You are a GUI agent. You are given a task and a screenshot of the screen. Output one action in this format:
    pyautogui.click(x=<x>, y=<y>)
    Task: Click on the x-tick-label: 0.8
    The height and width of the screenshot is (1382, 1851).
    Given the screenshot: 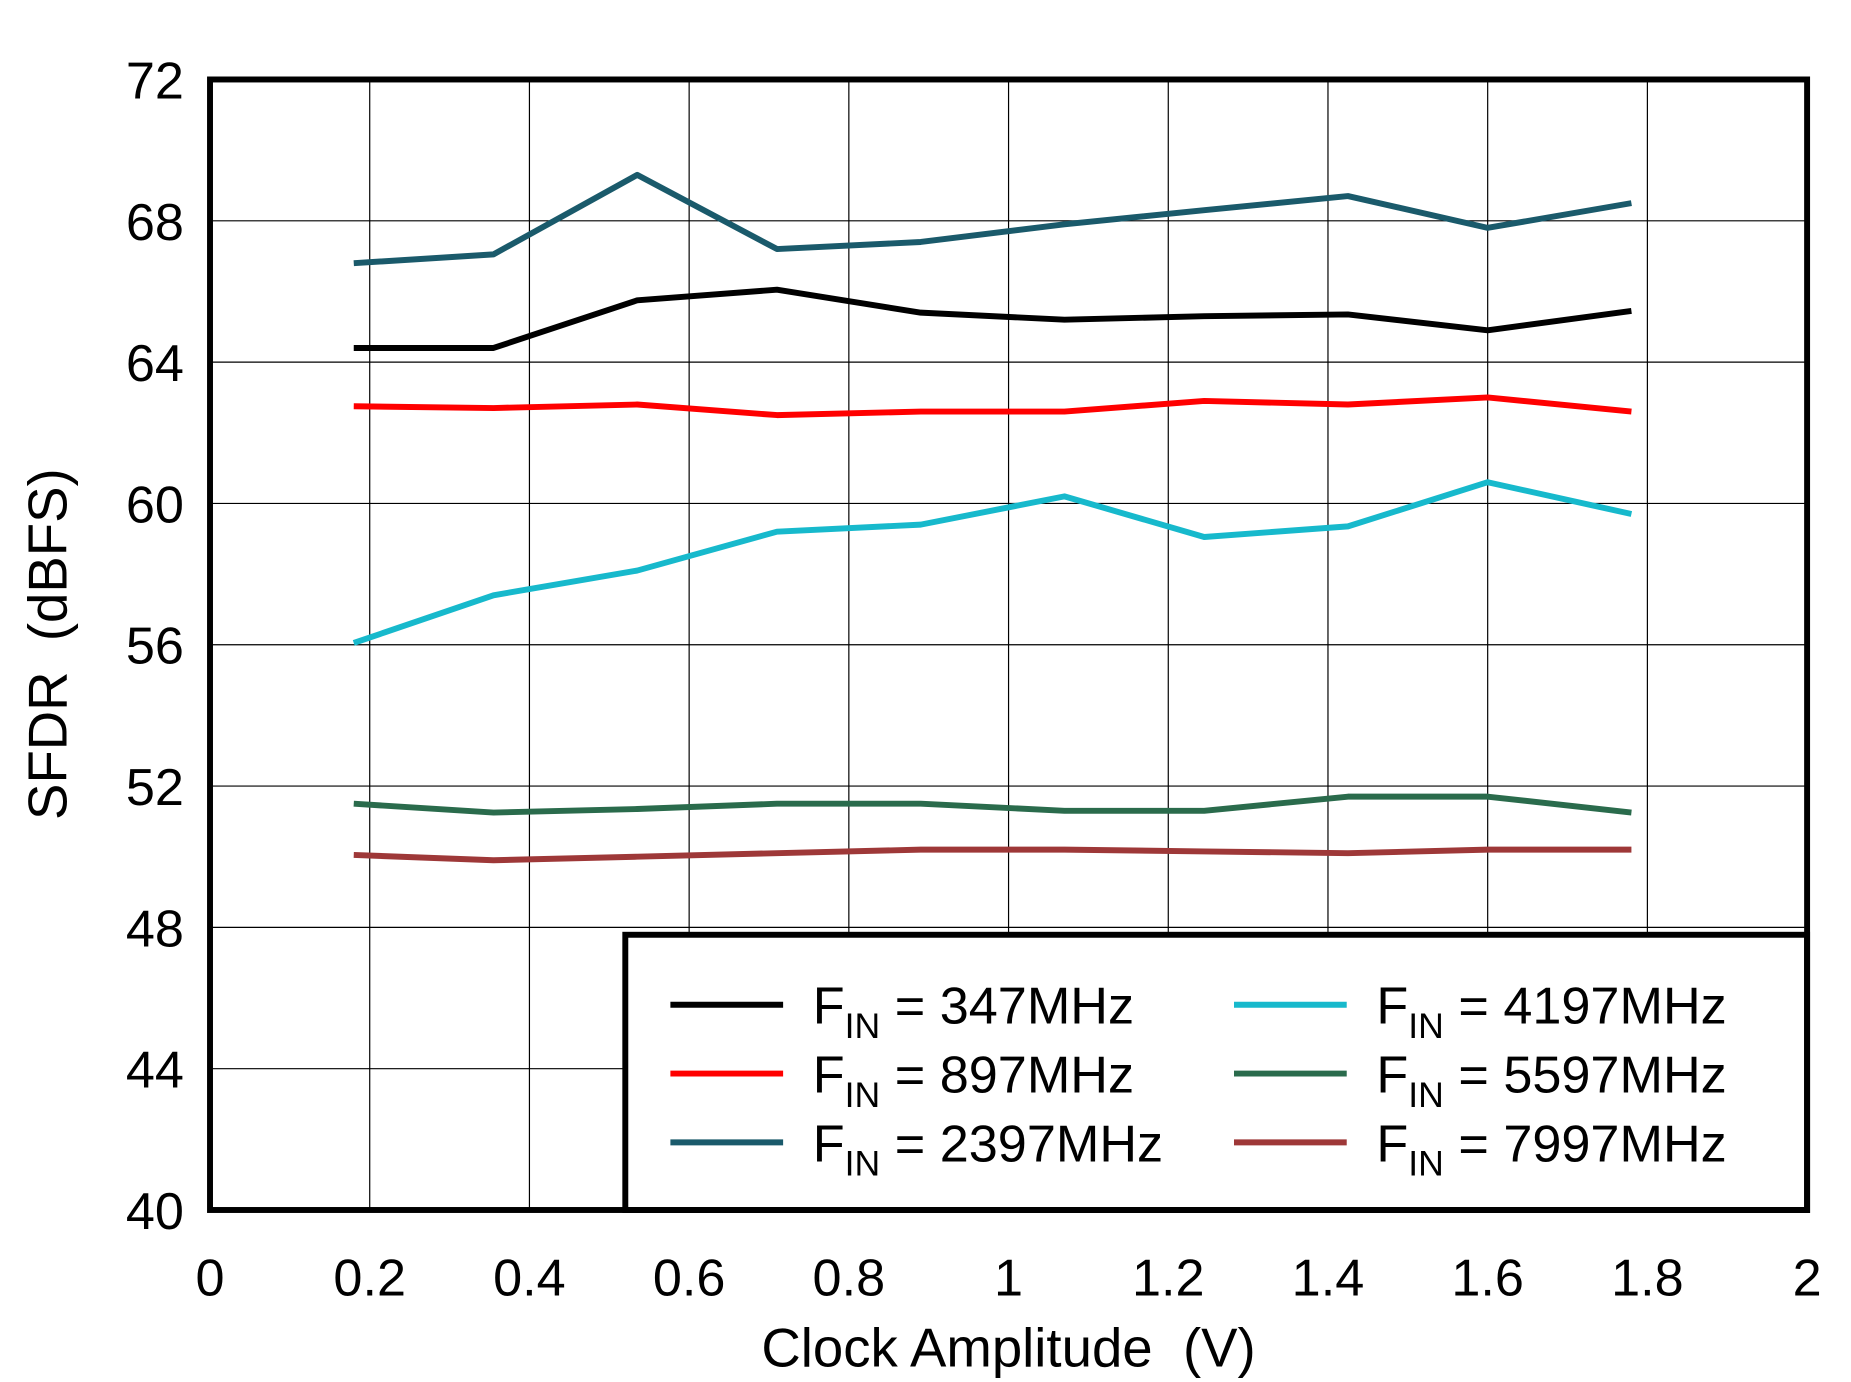 What is the action you would take?
    pyautogui.click(x=849, y=1278)
    